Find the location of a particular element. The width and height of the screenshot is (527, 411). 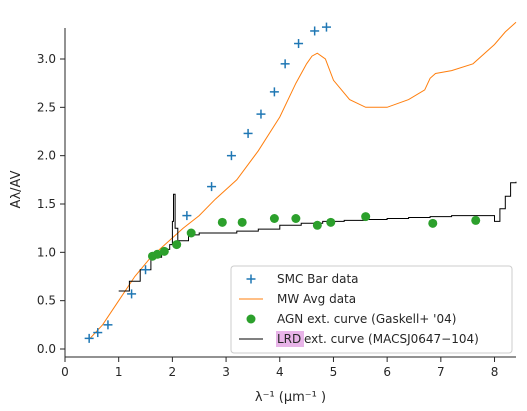

y-tick-label: 1.5 is located at coordinates (46, 204).